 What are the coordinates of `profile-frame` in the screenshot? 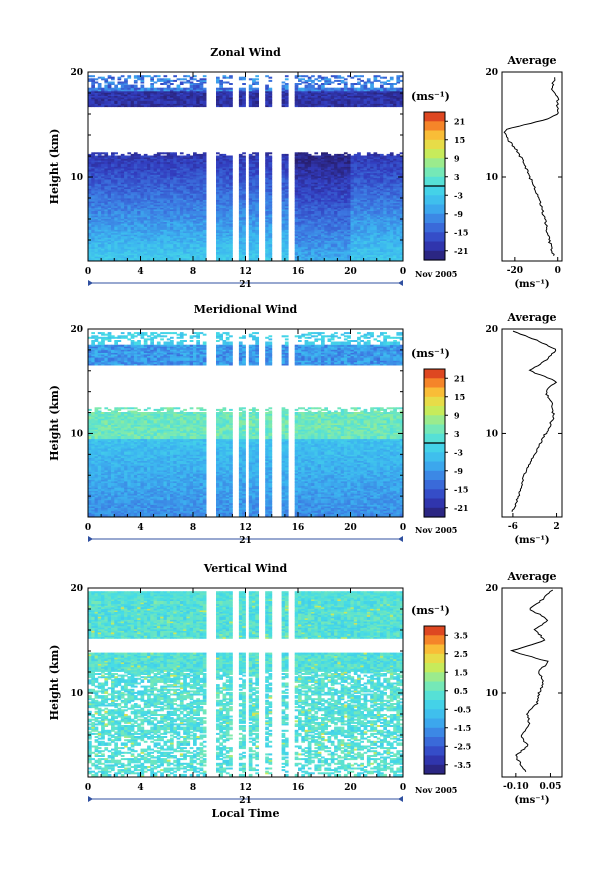 It's located at (532, 682).